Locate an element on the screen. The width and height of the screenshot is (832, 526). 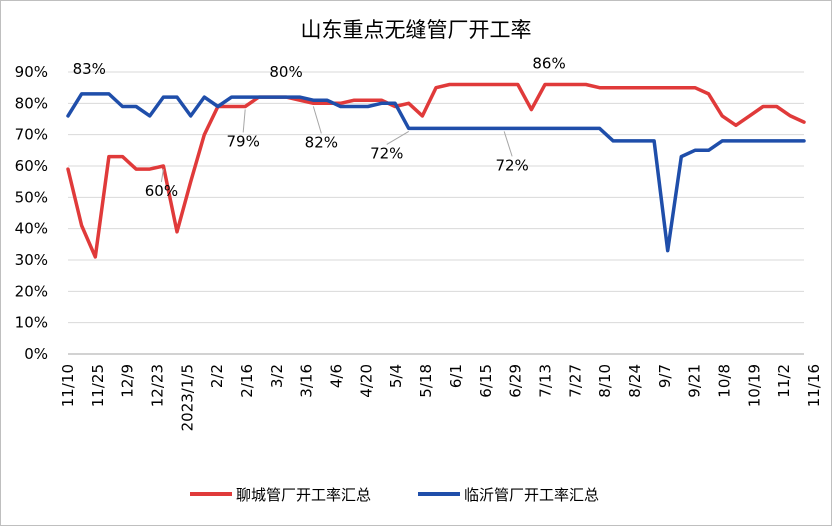
x-tick-label: 5/4 is located at coordinates (396, 376).